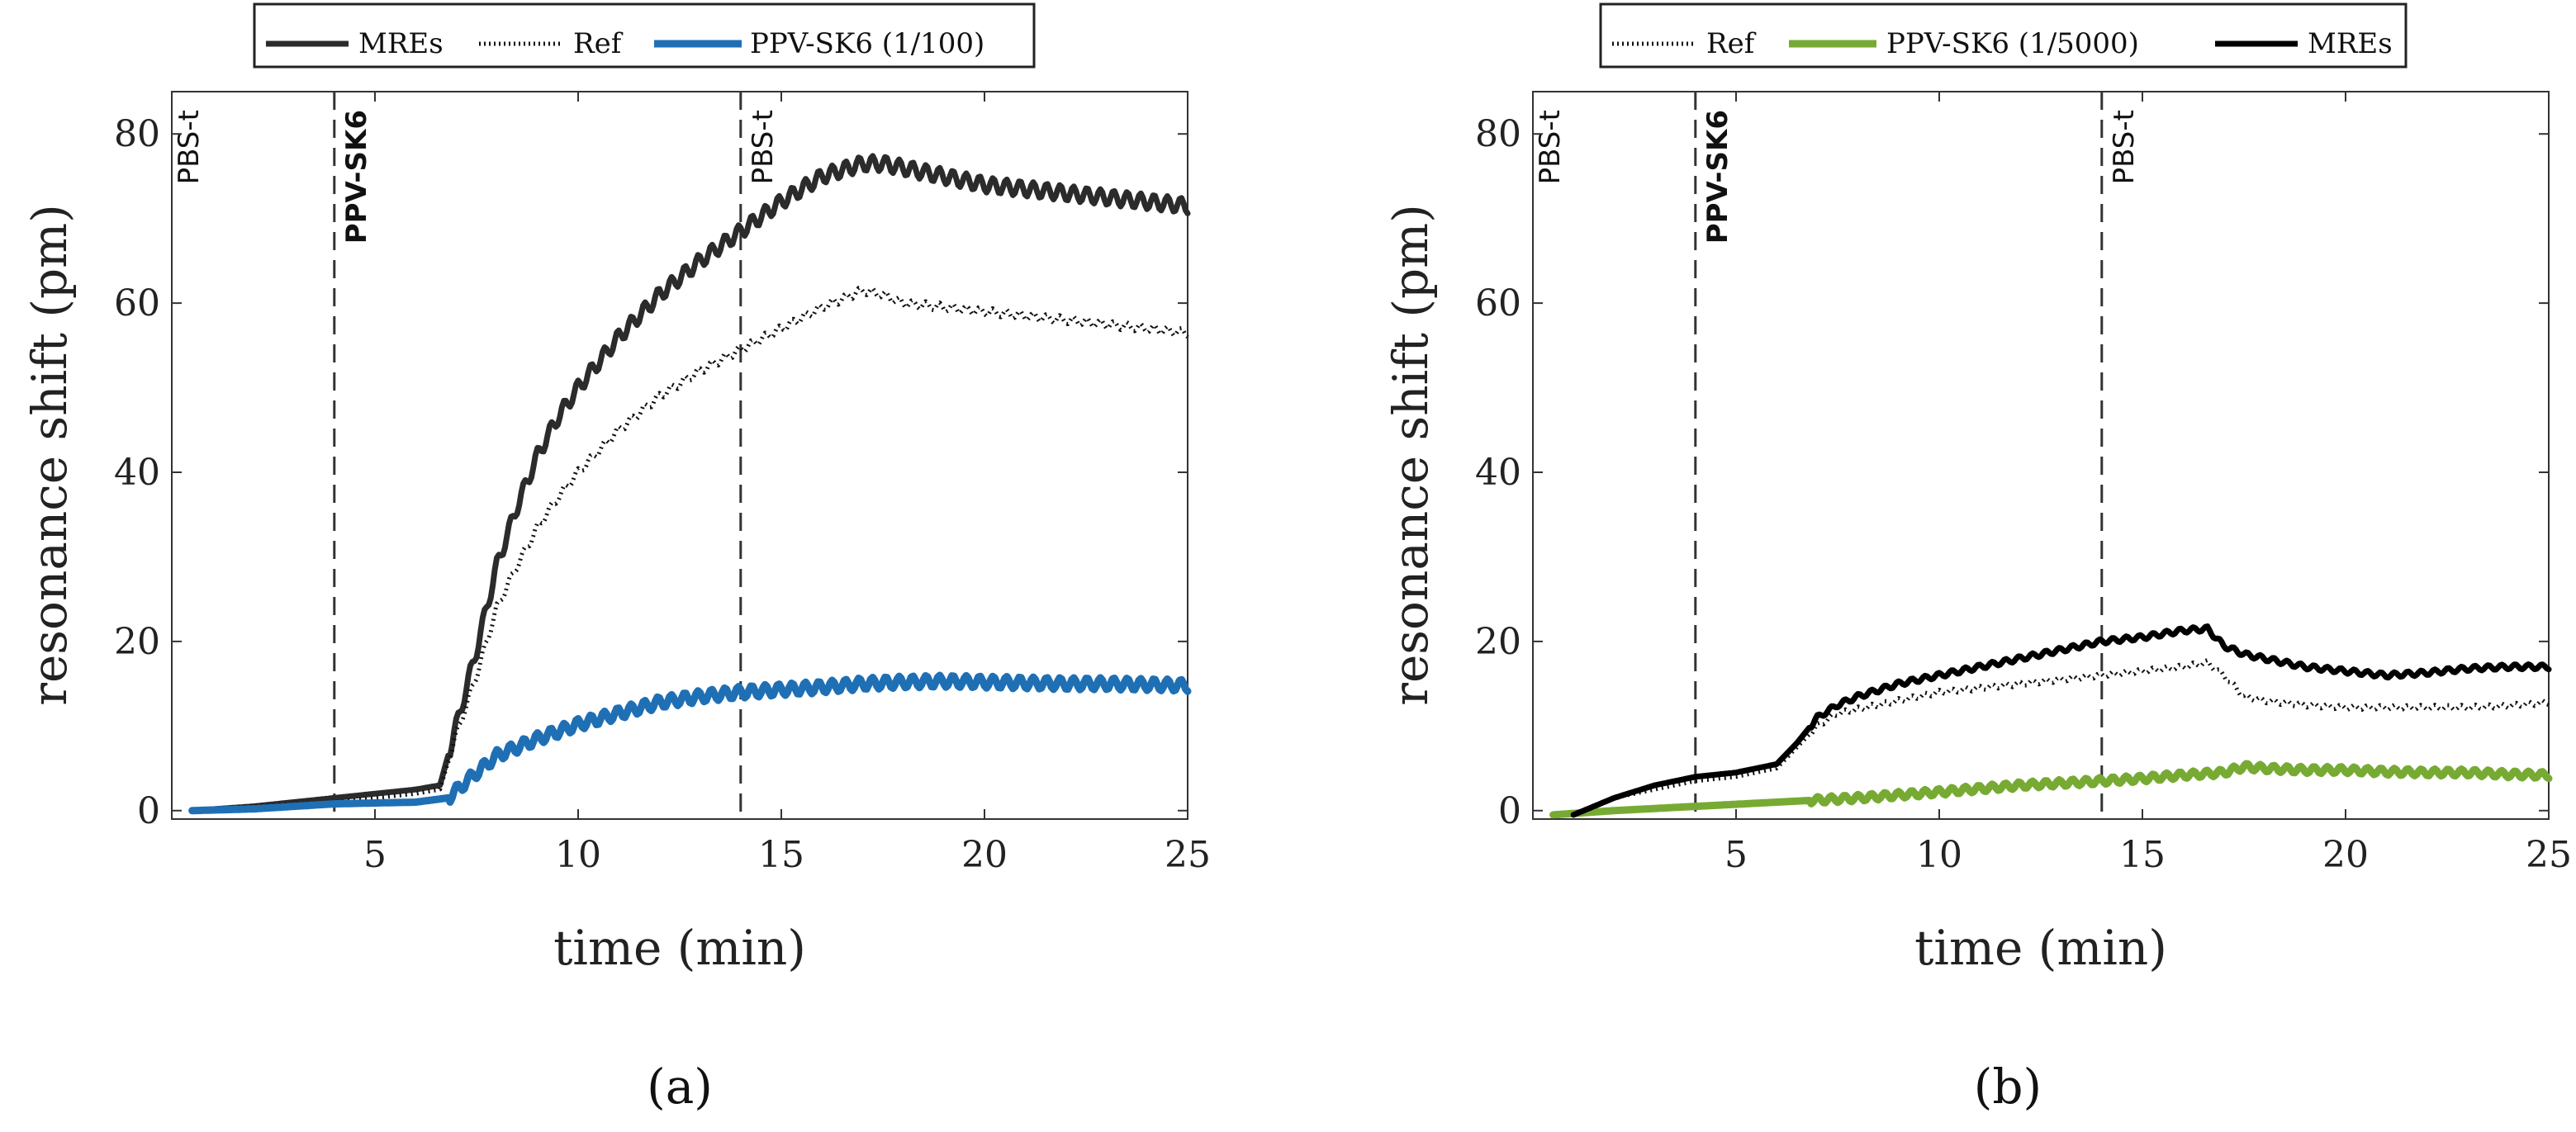 The width and height of the screenshot is (2576, 1132). What do you see at coordinates (1732, 43) in the screenshot?
I see `legend-label-b-0: Ref` at bounding box center [1732, 43].